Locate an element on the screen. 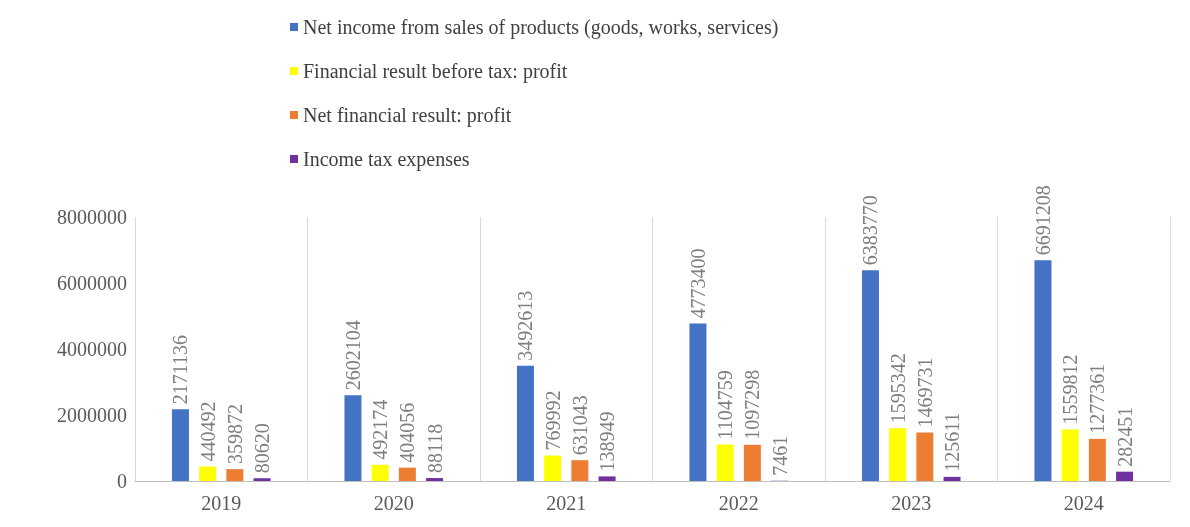 The image size is (1190, 527). data-label: 1595342 is located at coordinates (897, 388).